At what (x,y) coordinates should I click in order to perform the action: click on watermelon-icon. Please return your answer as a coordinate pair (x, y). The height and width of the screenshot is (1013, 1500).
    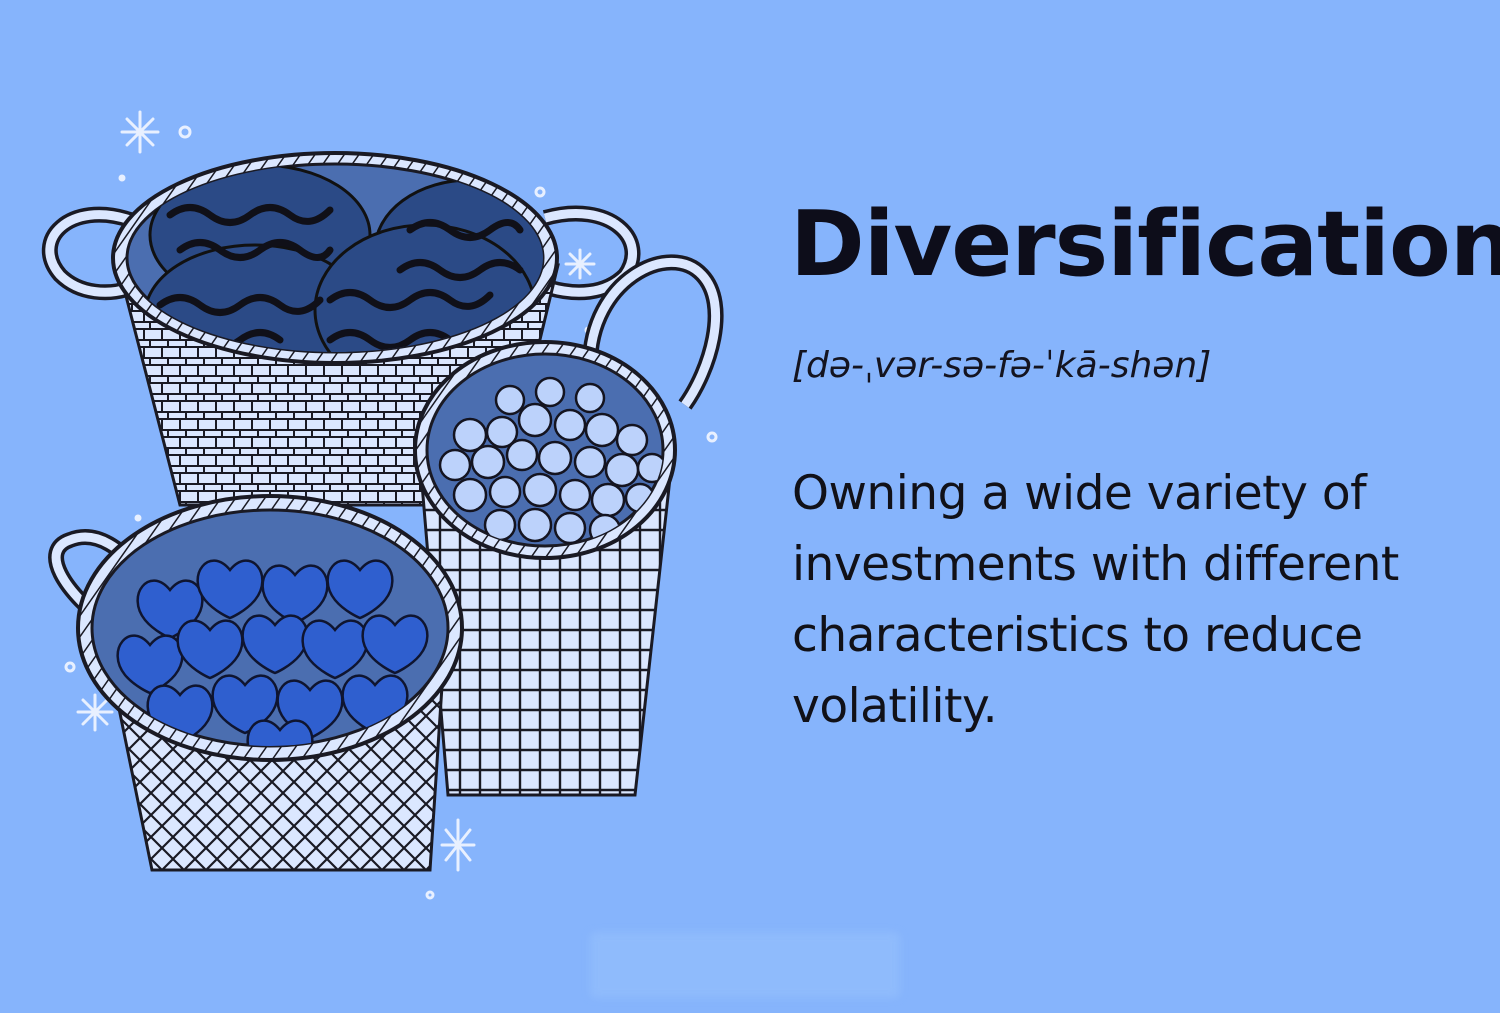
    Looking at the image, I should click on (343, 258).